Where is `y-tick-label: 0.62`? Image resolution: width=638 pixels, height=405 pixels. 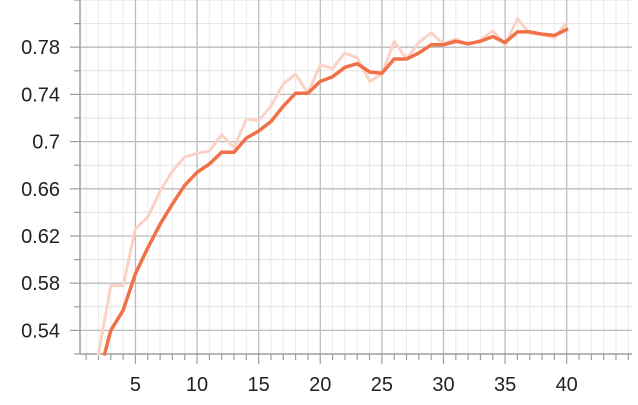
y-tick-label: 0.62 is located at coordinates (40, 237).